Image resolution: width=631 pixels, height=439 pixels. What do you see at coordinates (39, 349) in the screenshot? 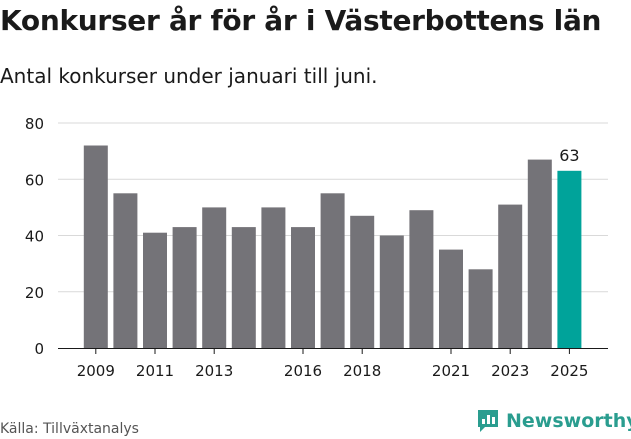
I see `y-tick-label: 0` at bounding box center [39, 349].